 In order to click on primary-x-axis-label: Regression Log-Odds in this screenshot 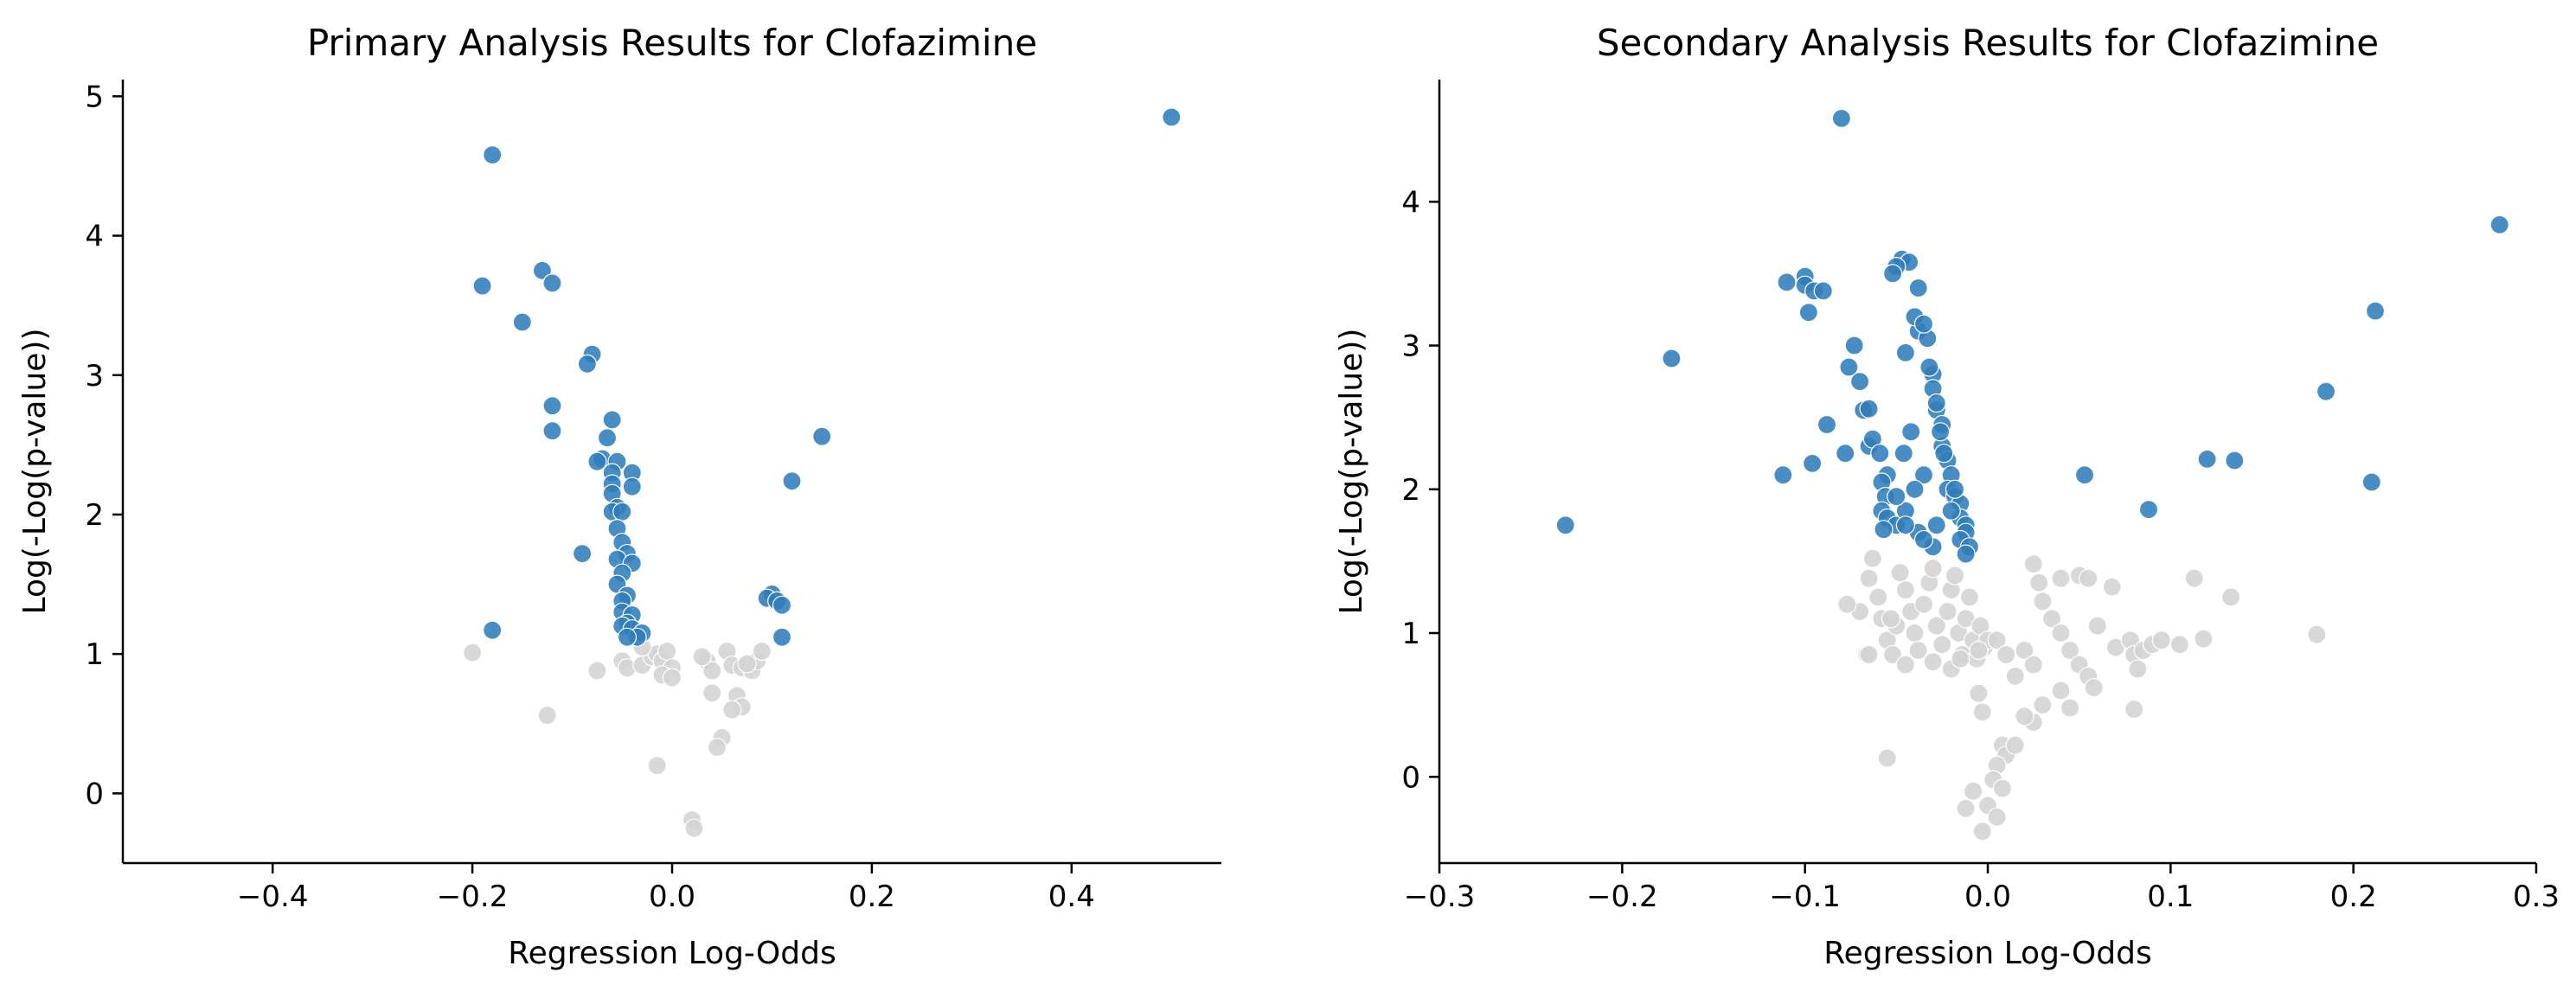, I will do `click(672, 953)`.